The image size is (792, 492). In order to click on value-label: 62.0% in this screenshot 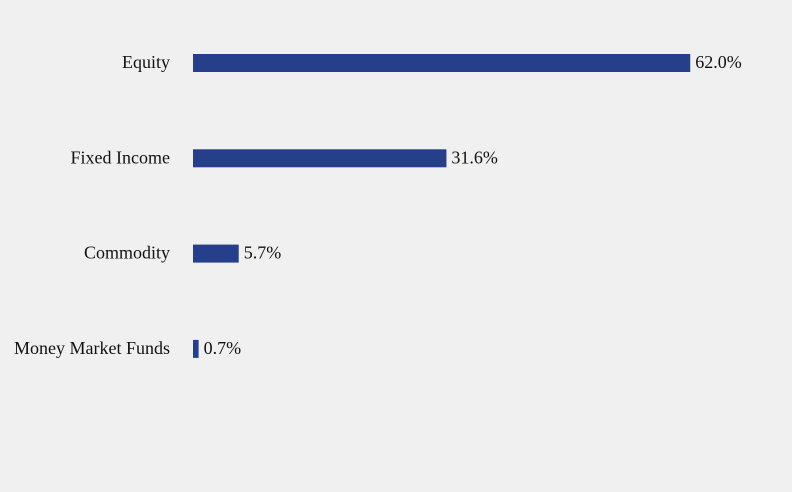, I will do `click(718, 62)`.